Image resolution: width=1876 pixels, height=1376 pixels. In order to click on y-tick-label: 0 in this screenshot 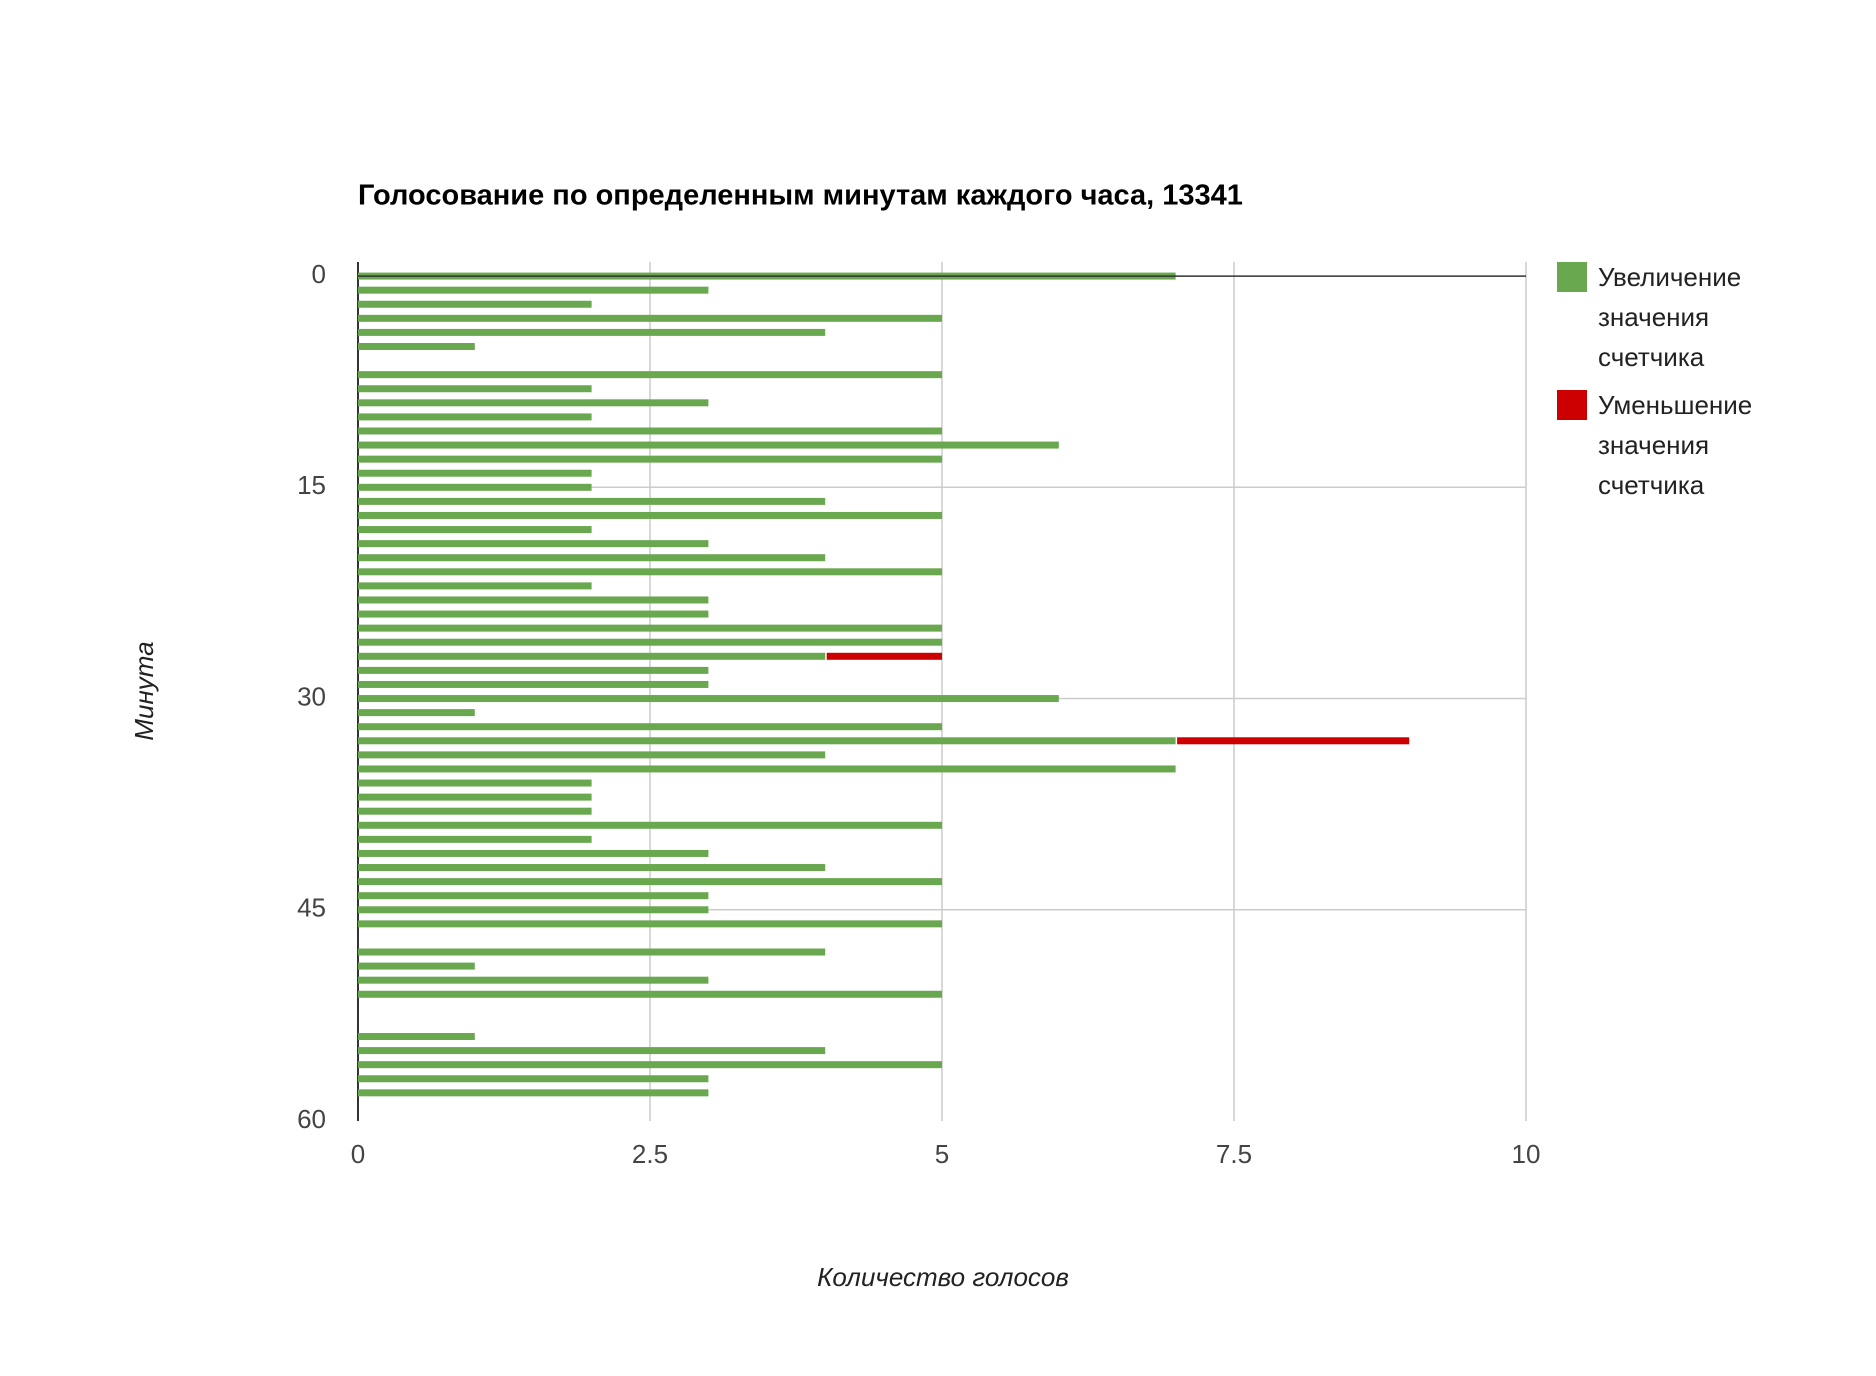, I will do `click(319, 274)`.